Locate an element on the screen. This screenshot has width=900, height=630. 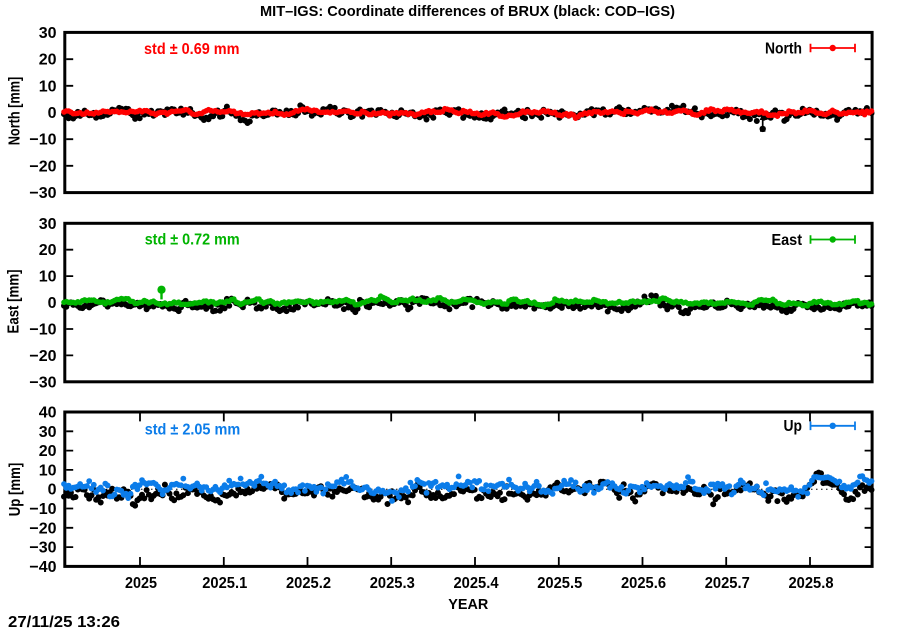
svg-text: std ± 0.69 mm is located at coordinates (192, 49).